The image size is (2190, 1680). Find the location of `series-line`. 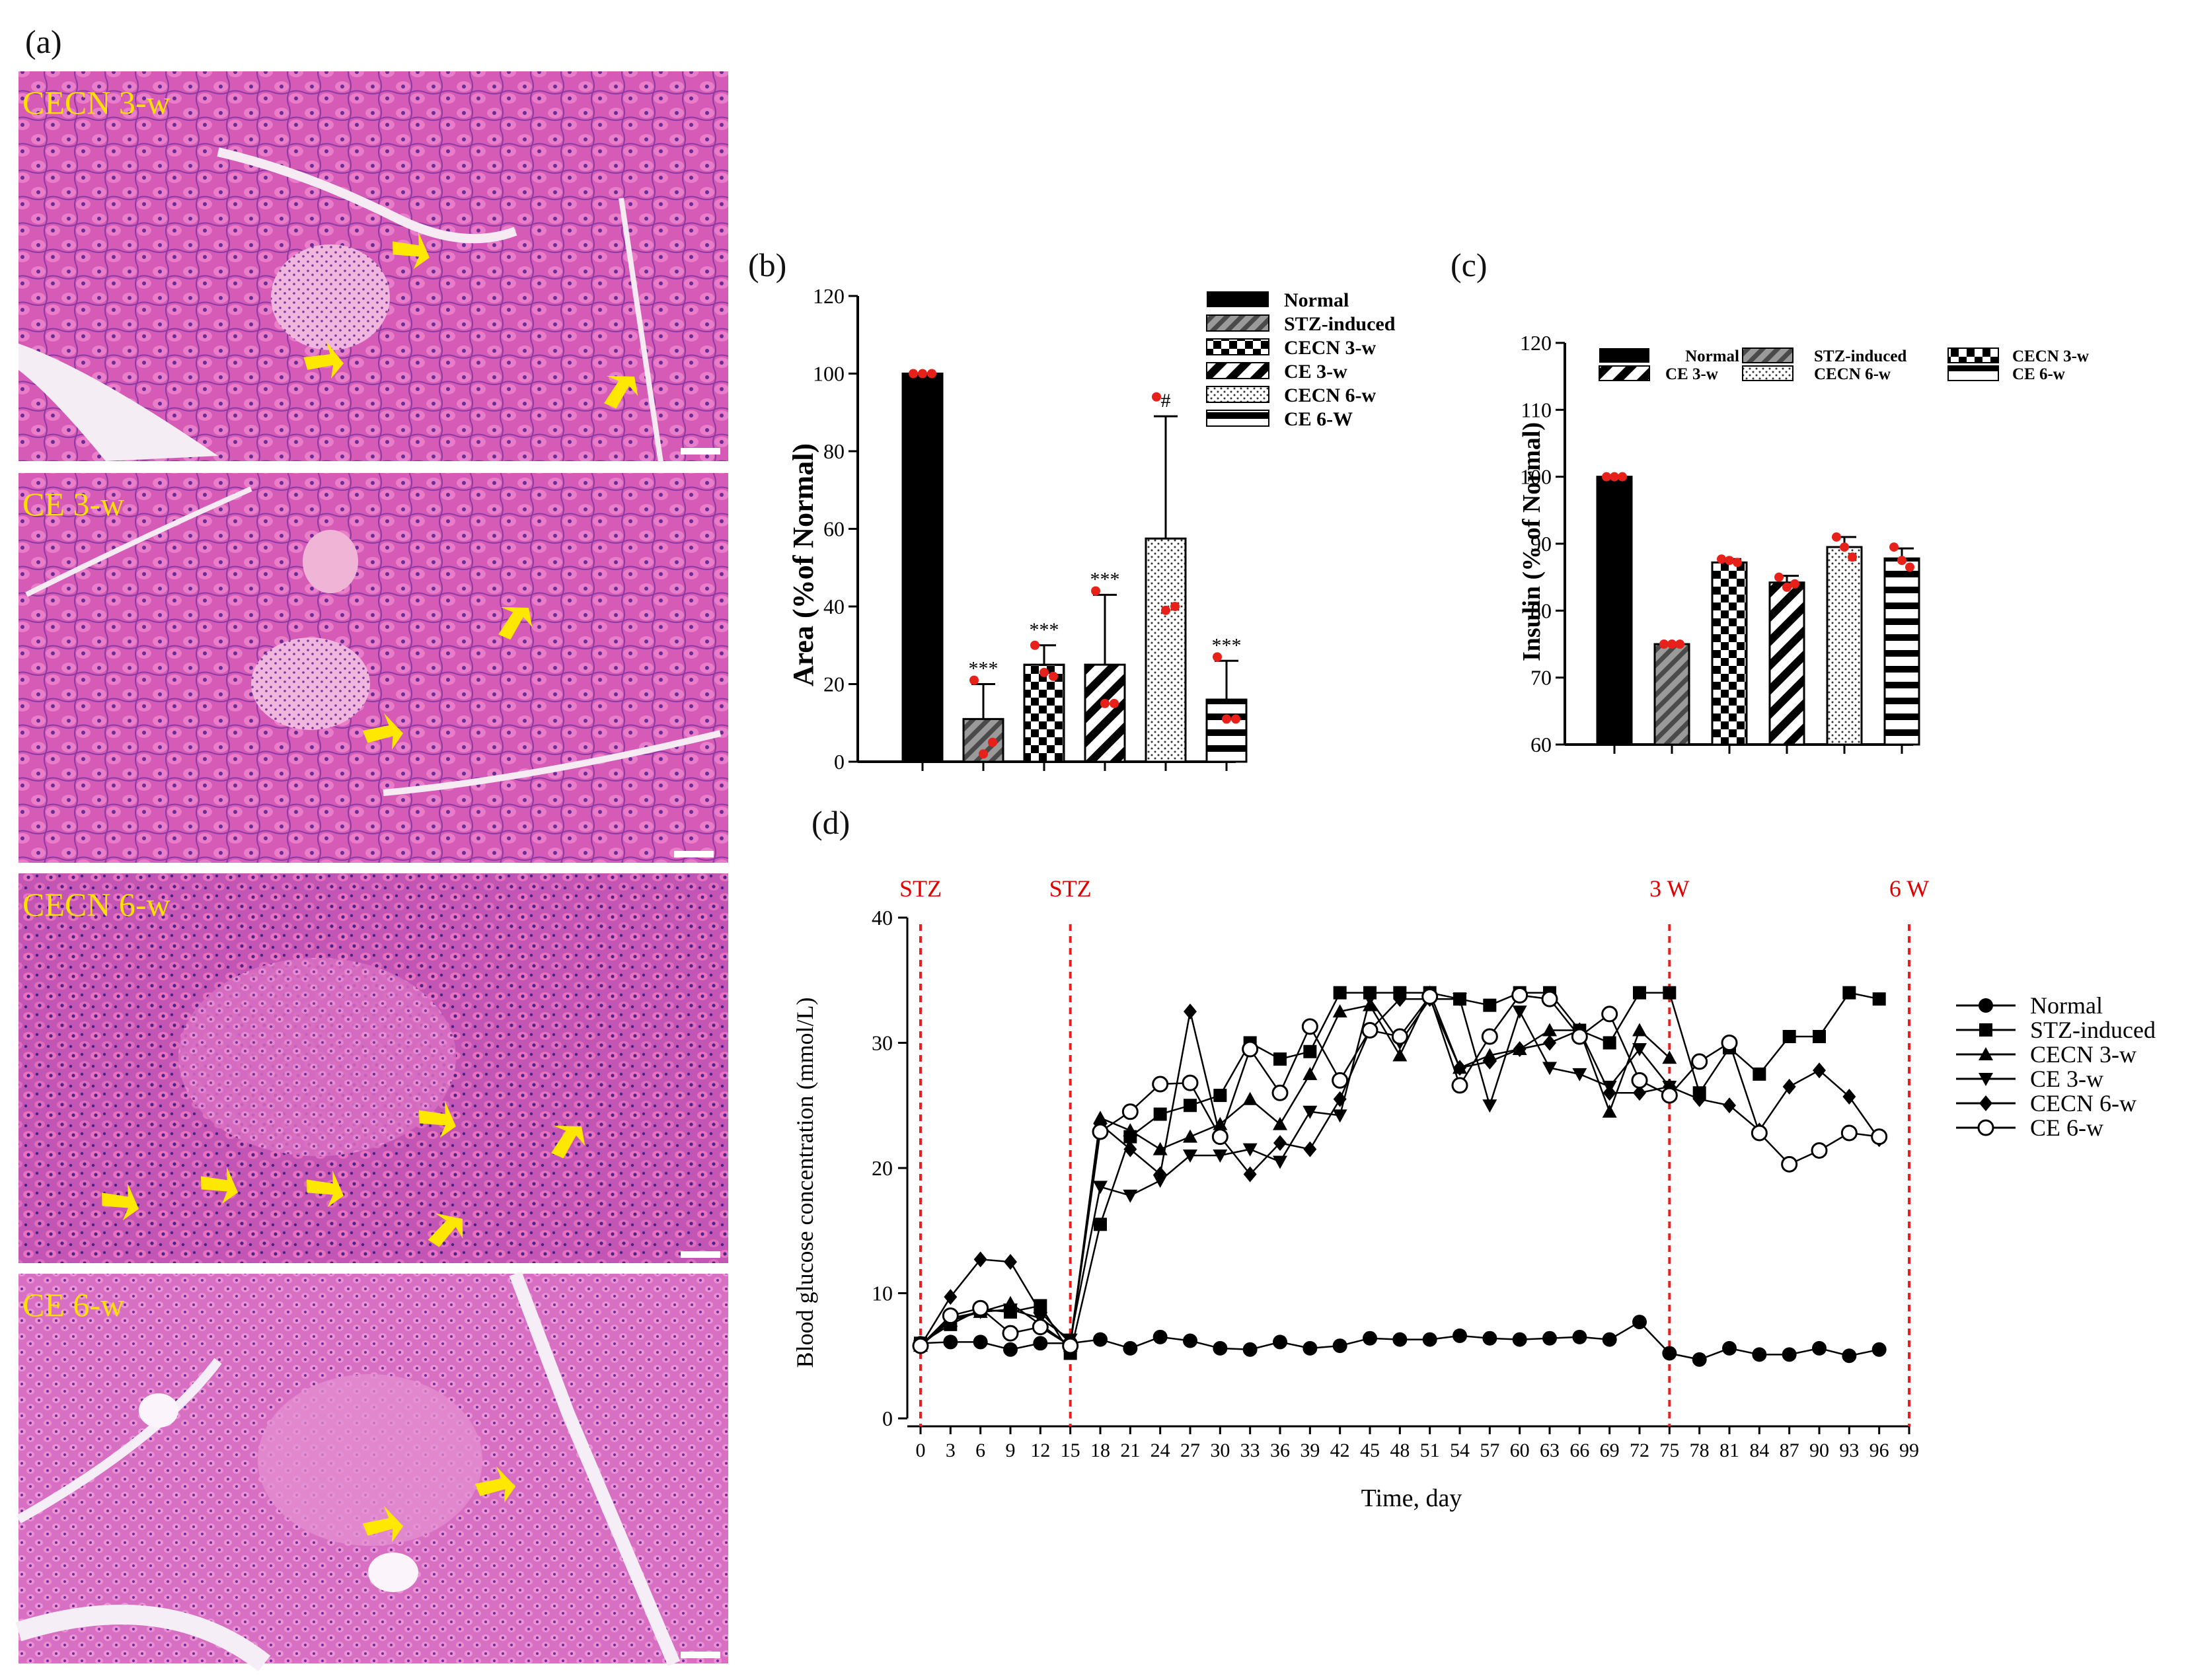

series-line is located at coordinates (1295, 1172).